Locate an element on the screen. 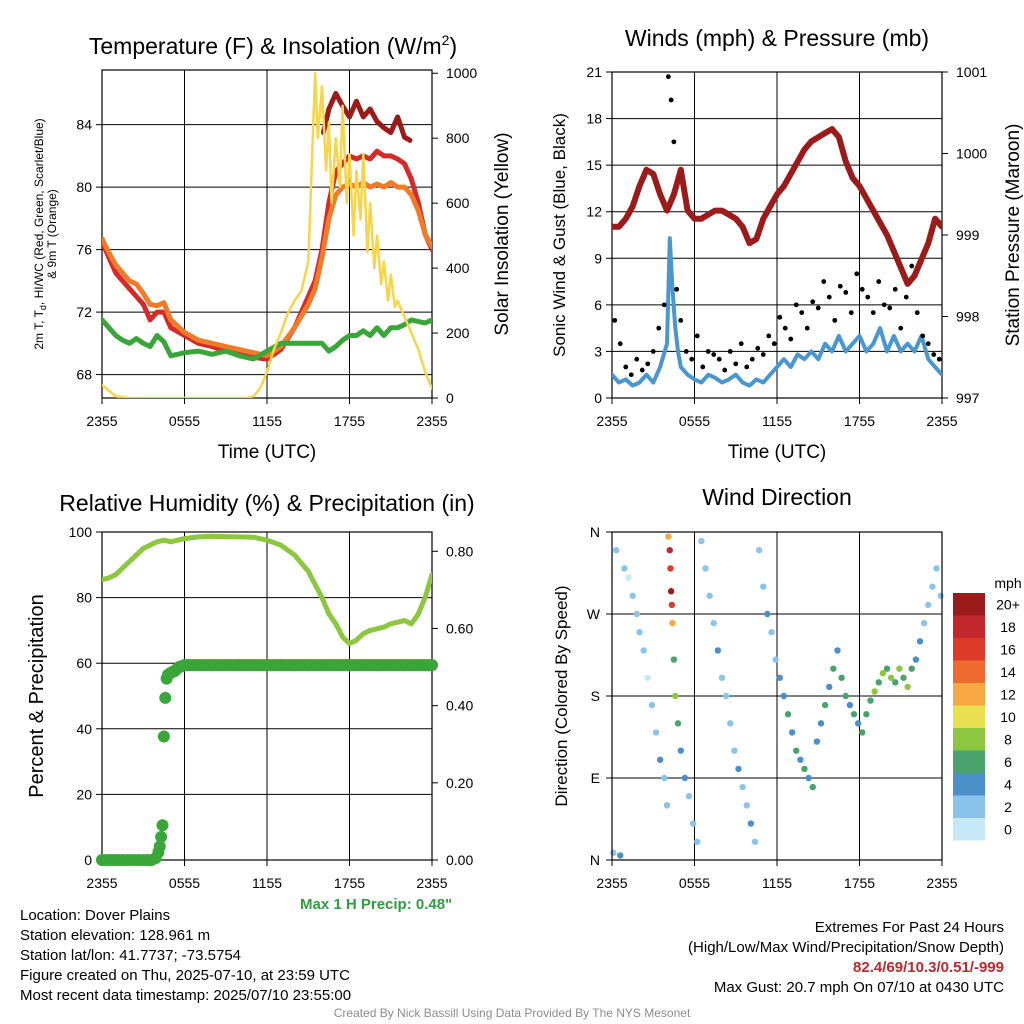  series-line-hi-wc is located at coordinates (366, 116).